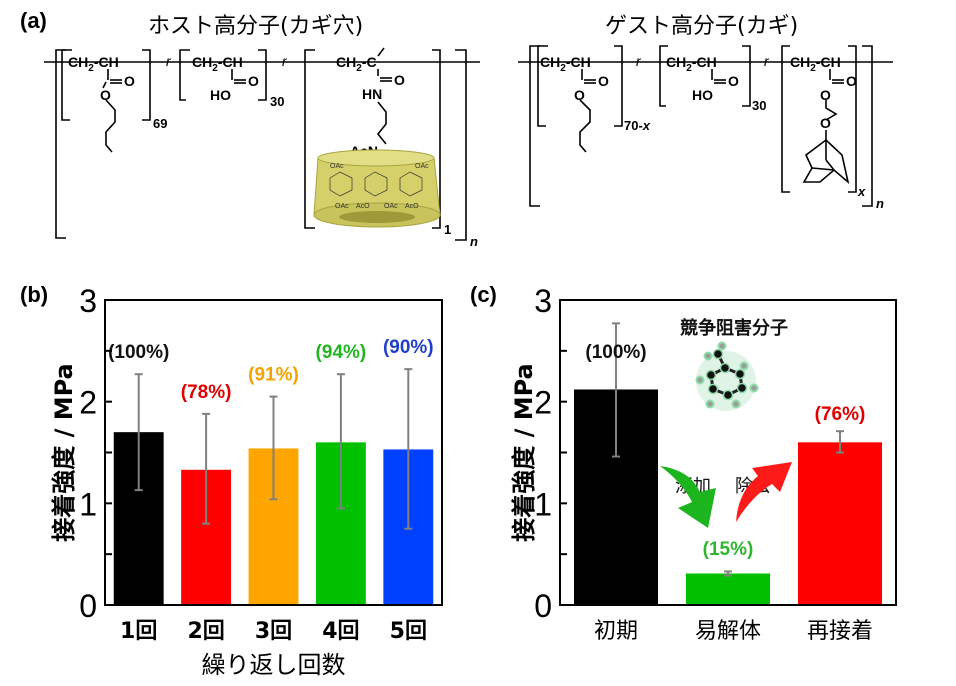 This screenshot has height=686, width=956. I want to click on svg-text: 1, so click(447, 229).